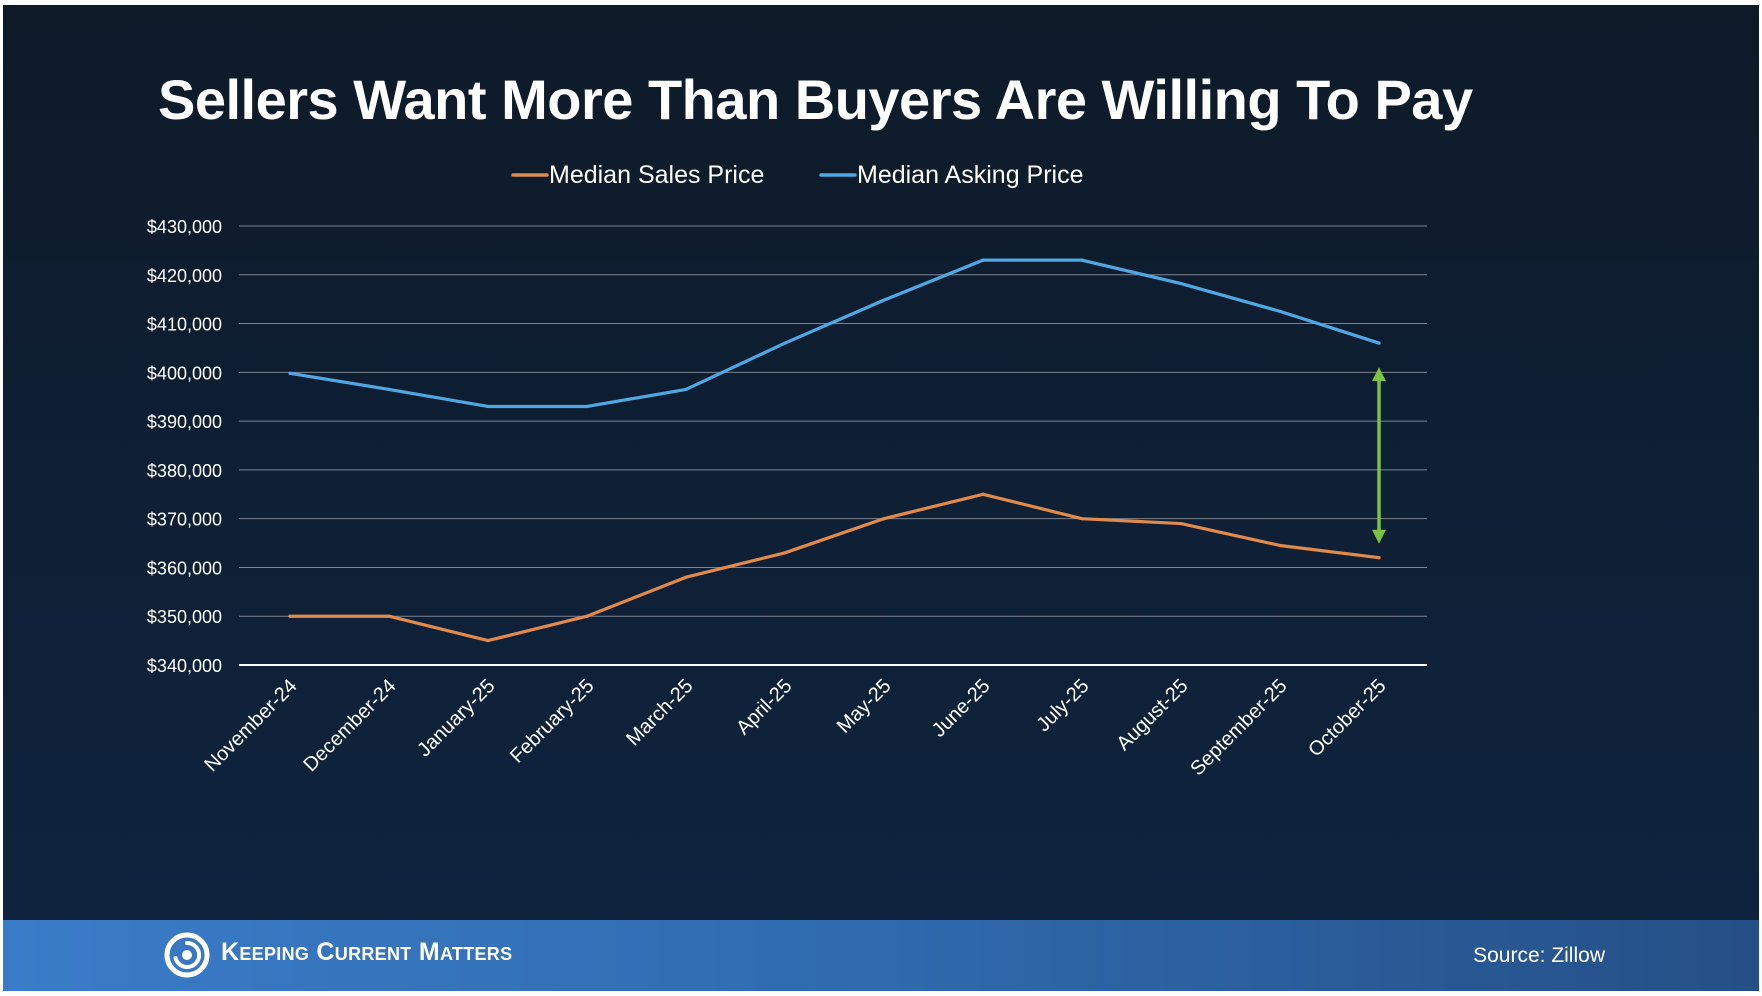 The width and height of the screenshot is (1762, 996). Describe the element at coordinates (184, 568) in the screenshot. I see `y-tick-label: $360,000` at that location.